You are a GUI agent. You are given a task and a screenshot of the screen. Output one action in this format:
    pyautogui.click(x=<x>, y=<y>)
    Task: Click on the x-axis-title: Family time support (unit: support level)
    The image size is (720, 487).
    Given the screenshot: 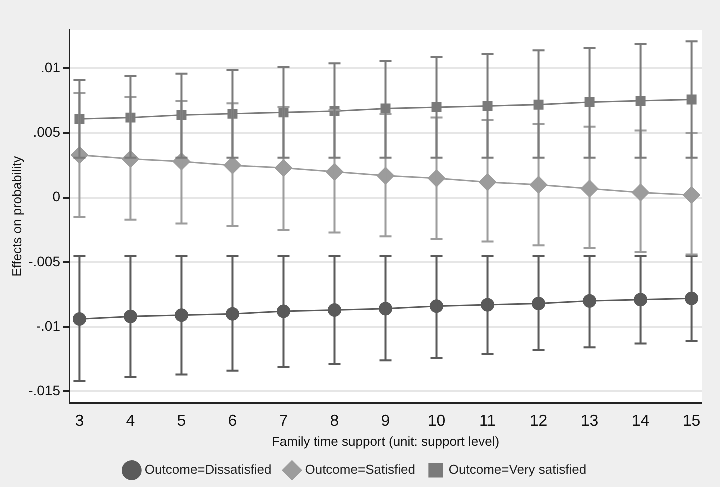 What is the action you would take?
    pyautogui.click(x=386, y=441)
    